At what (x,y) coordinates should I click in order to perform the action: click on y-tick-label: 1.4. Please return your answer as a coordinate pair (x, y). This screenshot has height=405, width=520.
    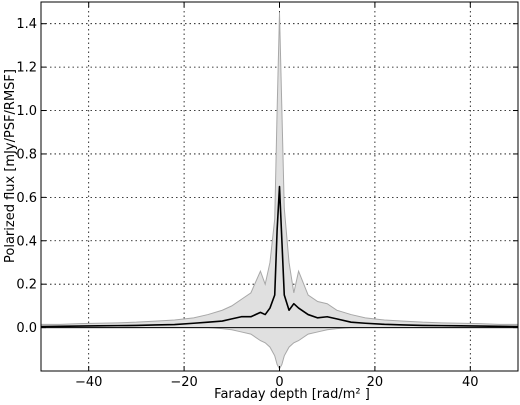
    Looking at the image, I should click on (26, 24).